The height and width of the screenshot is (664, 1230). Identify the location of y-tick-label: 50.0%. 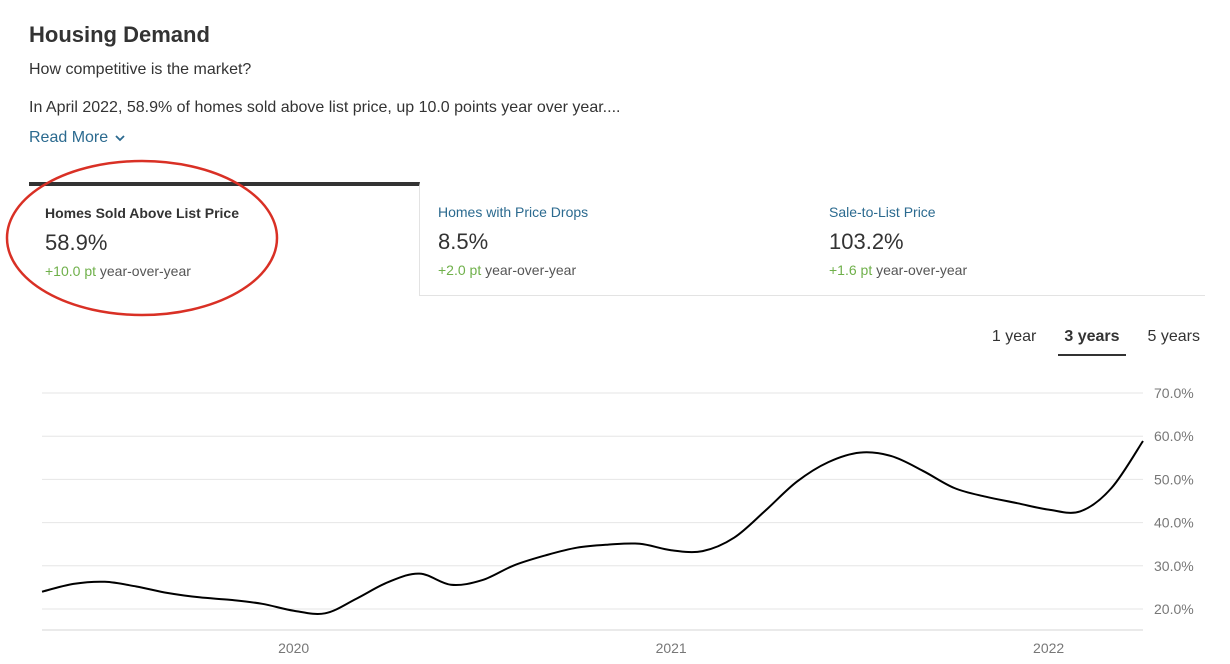
(1174, 479).